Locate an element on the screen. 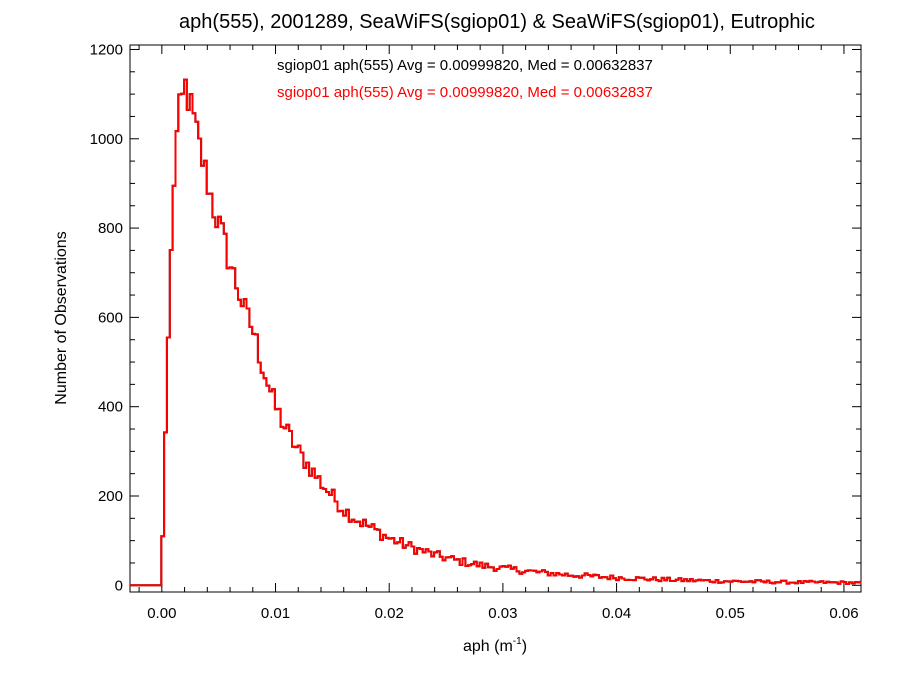  x-tick-label: 0.01 is located at coordinates (275, 613).